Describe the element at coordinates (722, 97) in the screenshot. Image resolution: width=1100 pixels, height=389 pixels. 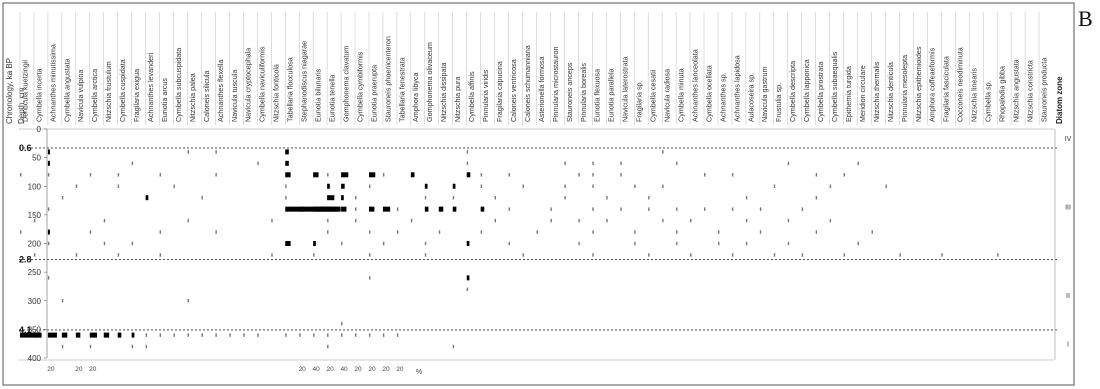
I see `taxon-label: Achnanthes sp.` at that location.